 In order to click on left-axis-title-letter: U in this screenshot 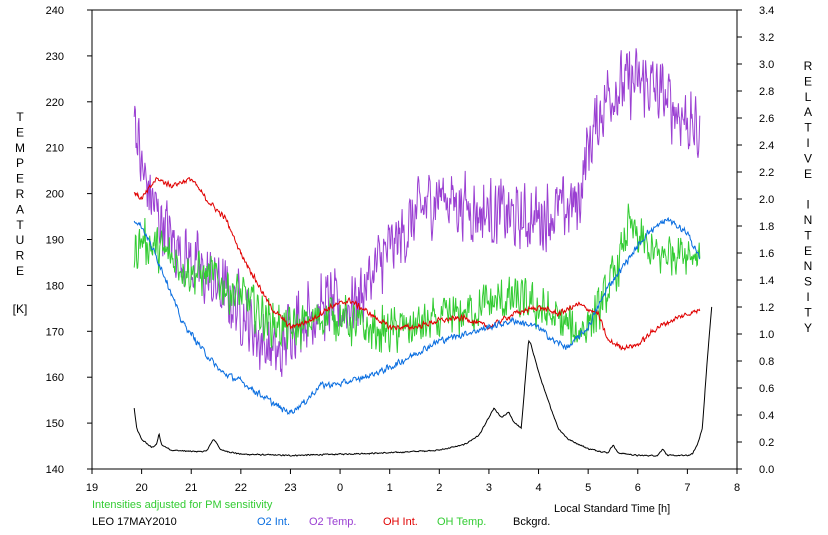, I will do `click(20, 240)`.